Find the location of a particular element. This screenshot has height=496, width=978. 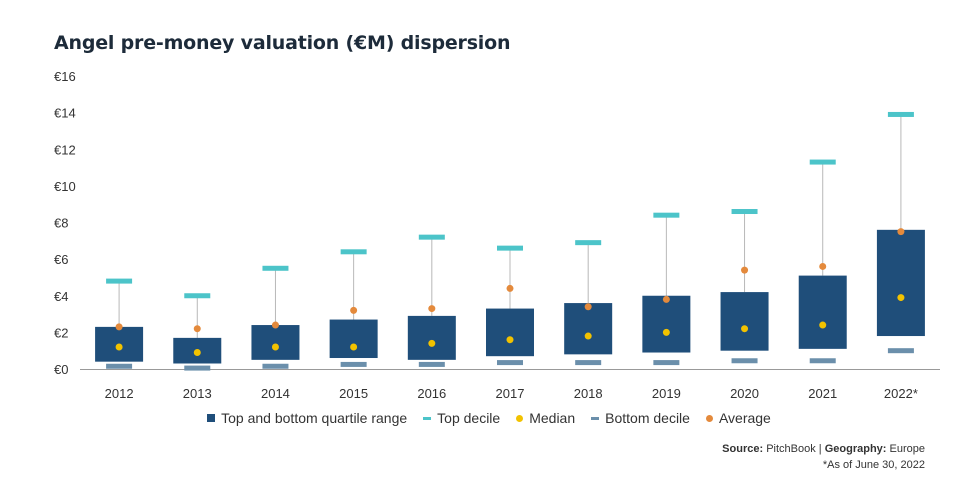

x-tick-label: 2018 is located at coordinates (588, 393).